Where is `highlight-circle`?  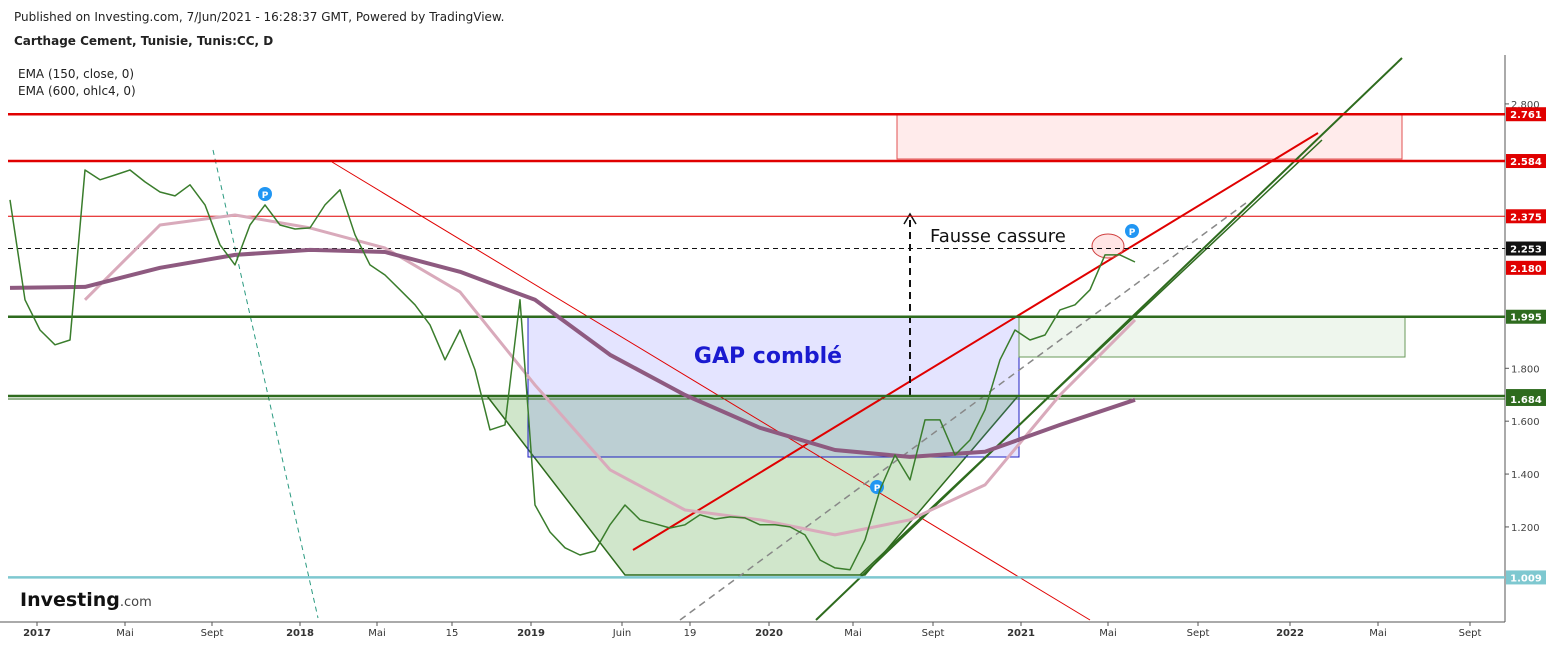
highlight-circle is located at coordinates (1108, 246).